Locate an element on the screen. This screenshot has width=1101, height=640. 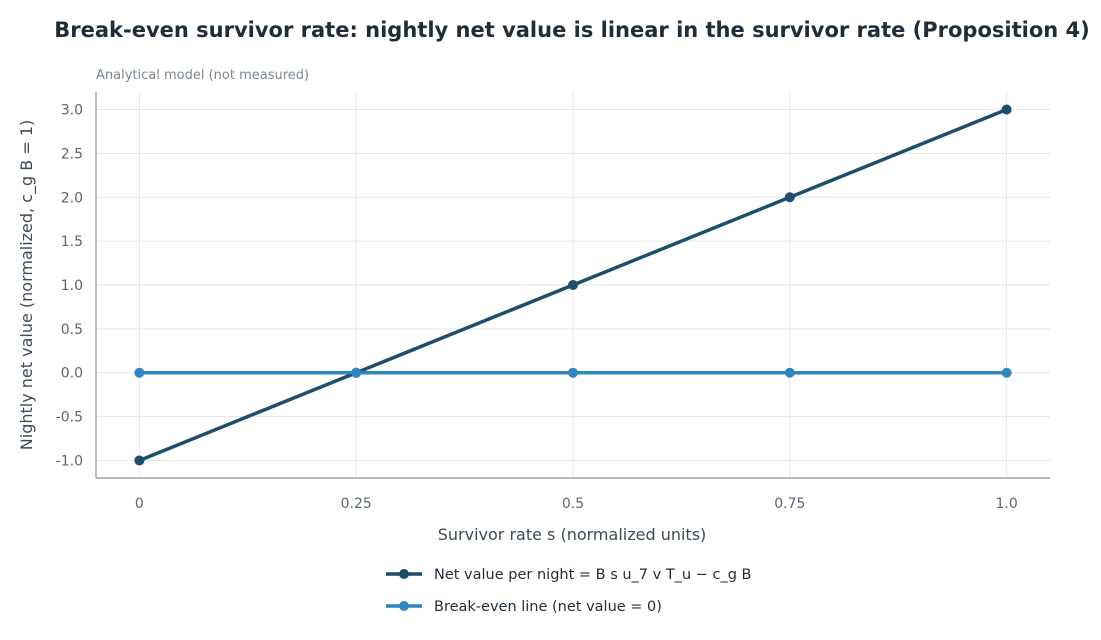
y-tick-label: 0.0 is located at coordinates (72, 374).